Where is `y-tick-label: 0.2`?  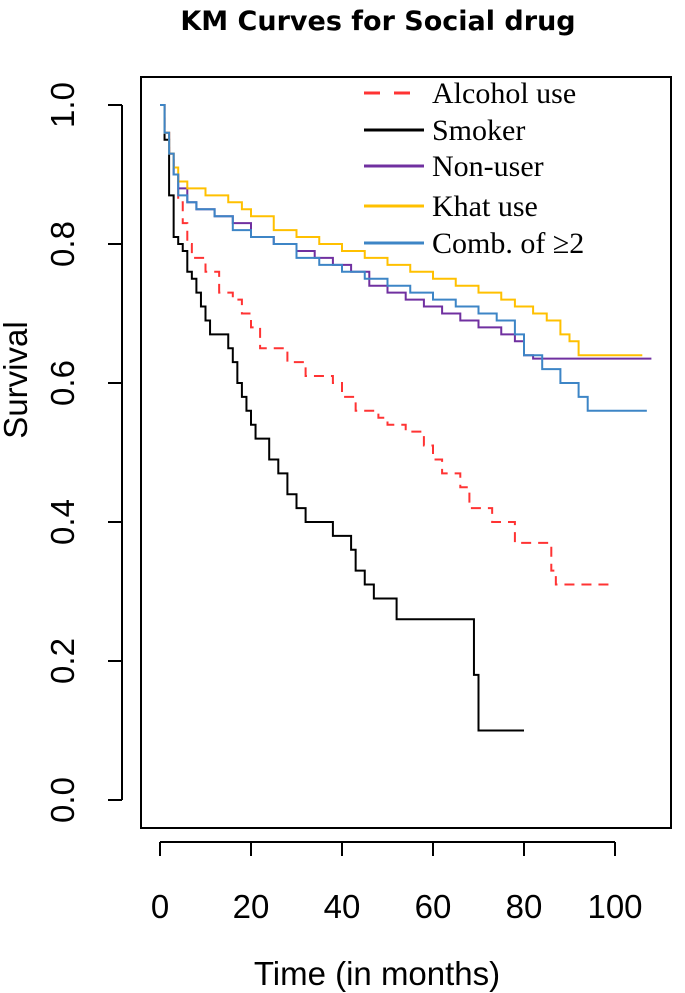 y-tick-label: 0.2 is located at coordinates (62, 661).